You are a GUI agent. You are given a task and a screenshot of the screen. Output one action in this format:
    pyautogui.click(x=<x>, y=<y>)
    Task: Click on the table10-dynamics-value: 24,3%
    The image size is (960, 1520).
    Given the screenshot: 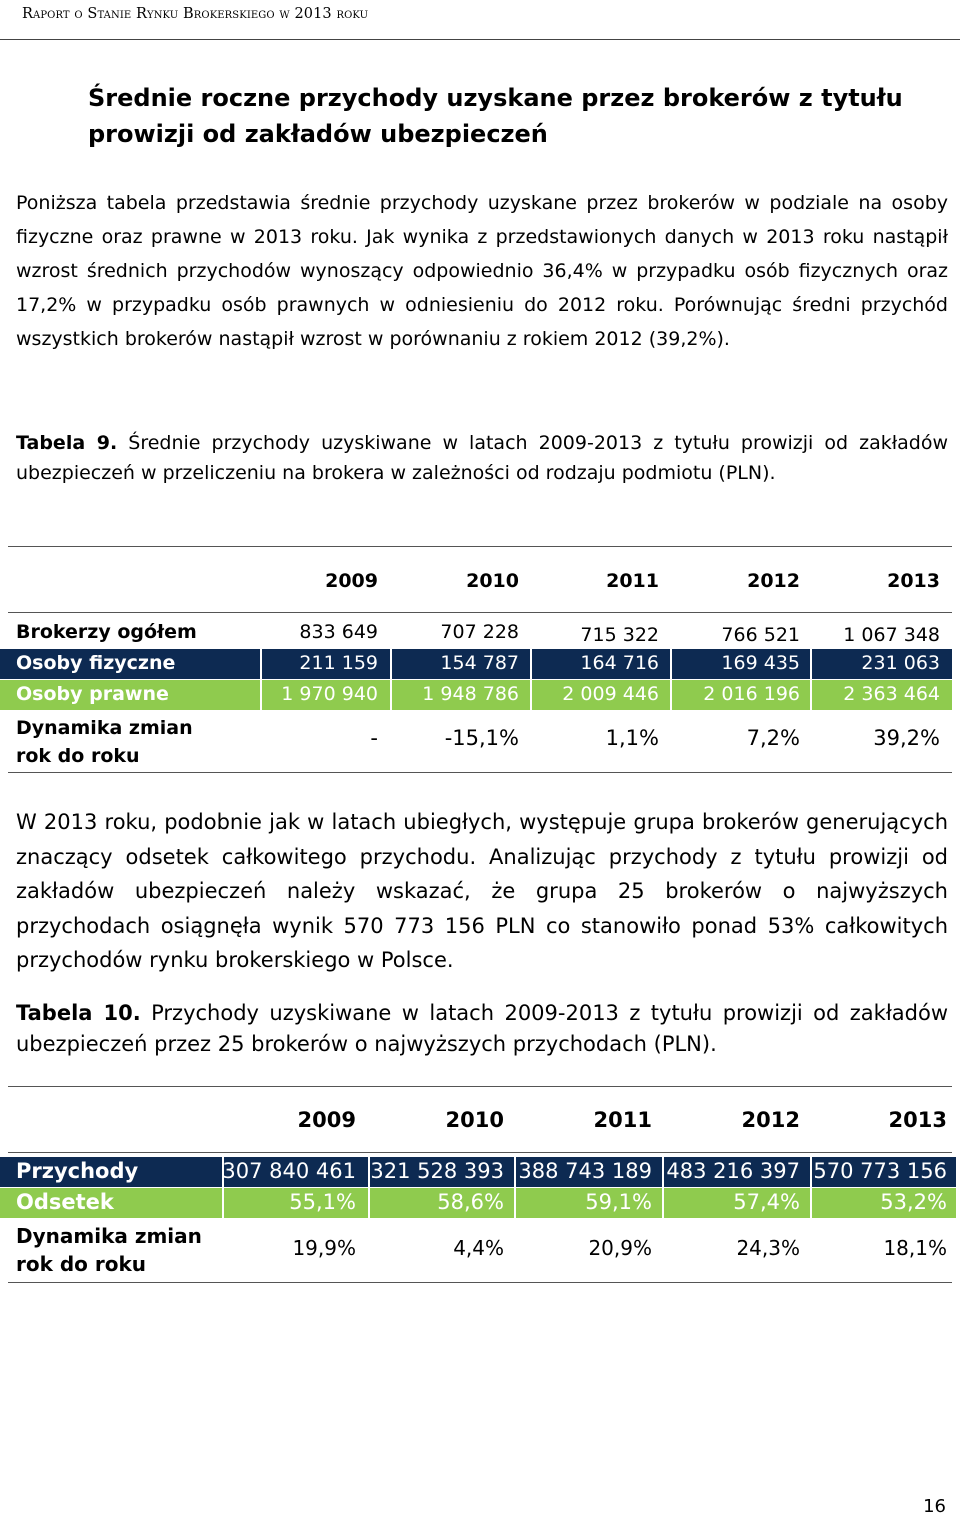 What is the action you would take?
    pyautogui.click(x=768, y=1248)
    